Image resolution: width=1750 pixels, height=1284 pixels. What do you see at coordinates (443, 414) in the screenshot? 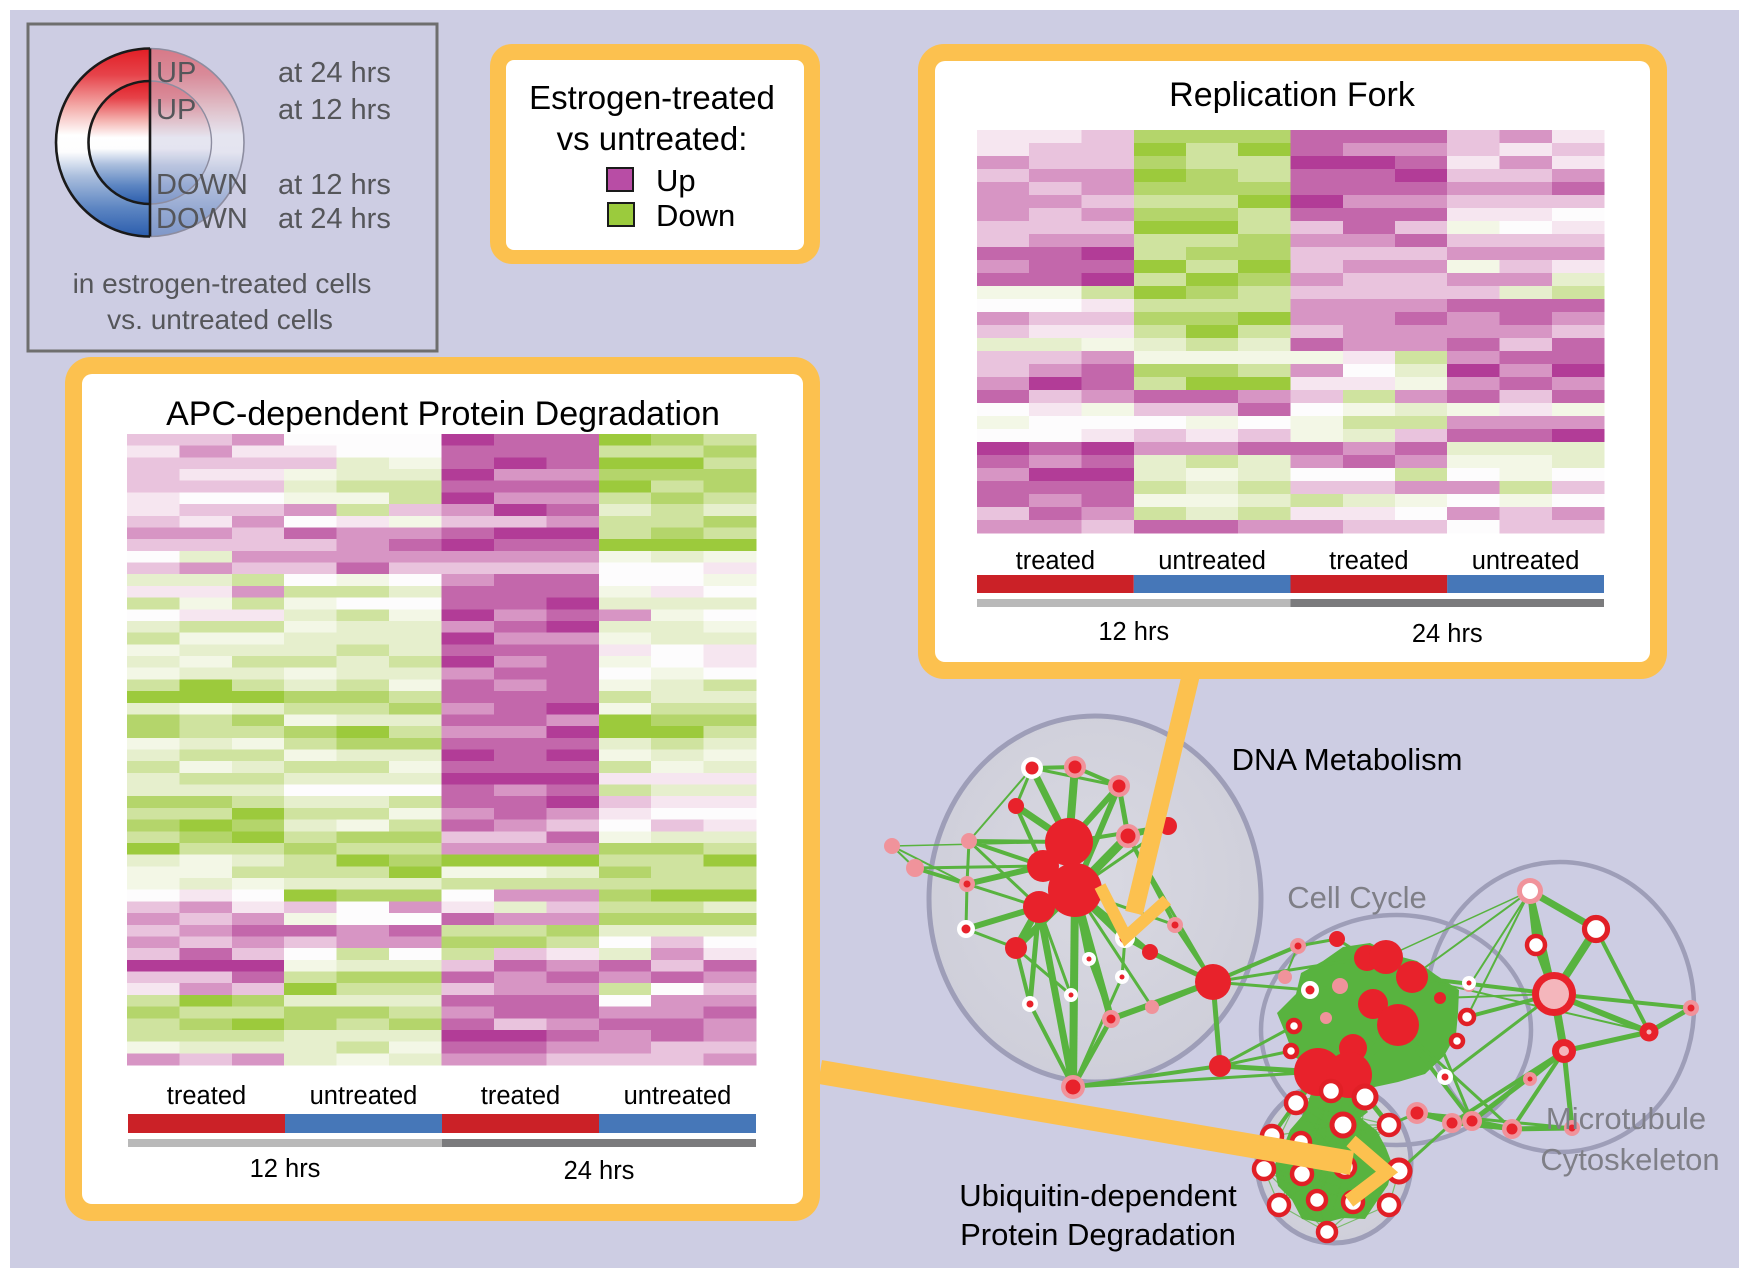
I see `svg-text:APC-dependent Protein Degradat: APC-dependent Protein Degradation` at bounding box center [443, 414].